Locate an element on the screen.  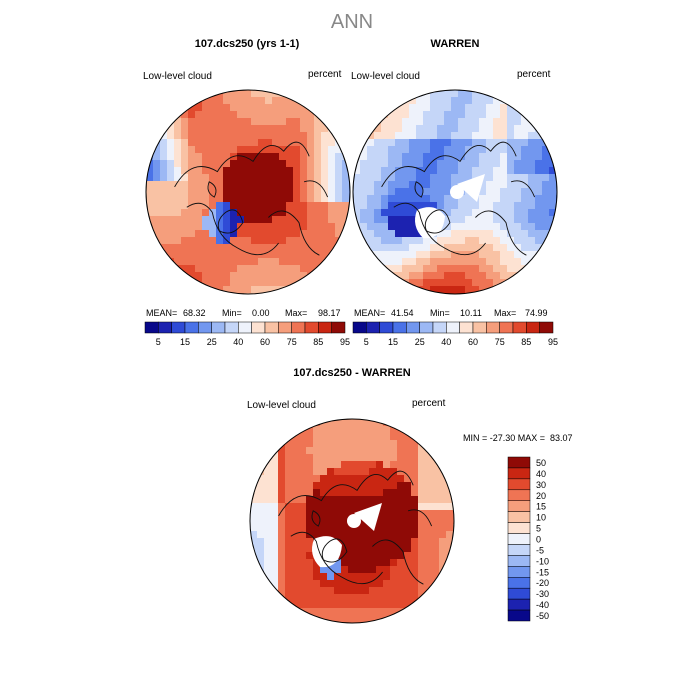
panel1-colorbar-swatch is located at coordinates (165, 327).